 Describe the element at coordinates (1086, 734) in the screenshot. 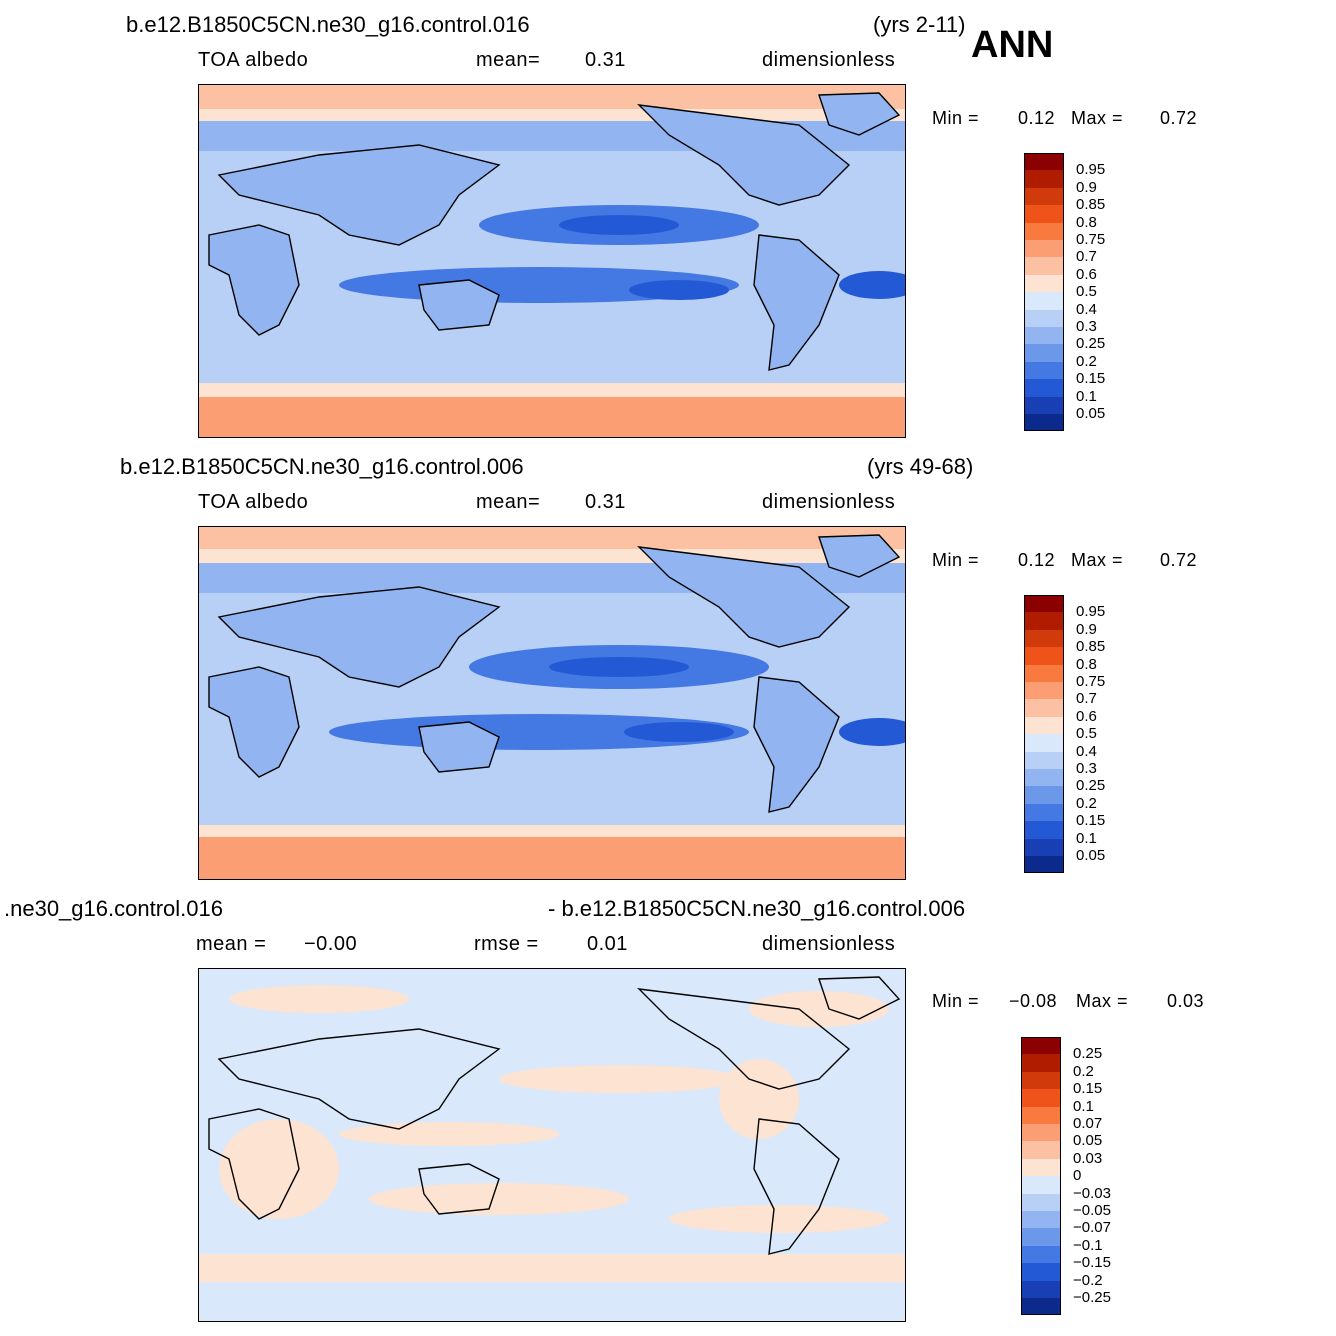

I see `colorbar-label: 0.5` at that location.